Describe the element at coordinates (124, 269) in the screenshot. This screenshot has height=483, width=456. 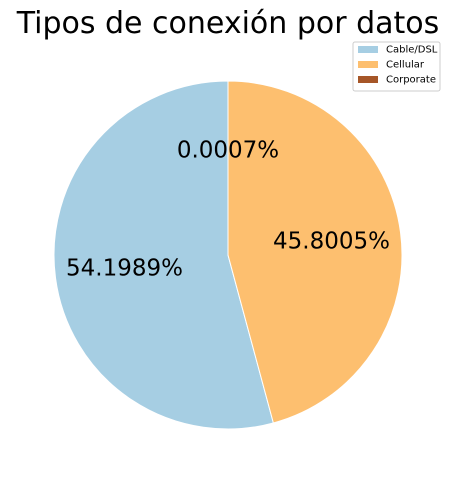
I see `pie-label-cable-dsl: 54.1989%` at that location.